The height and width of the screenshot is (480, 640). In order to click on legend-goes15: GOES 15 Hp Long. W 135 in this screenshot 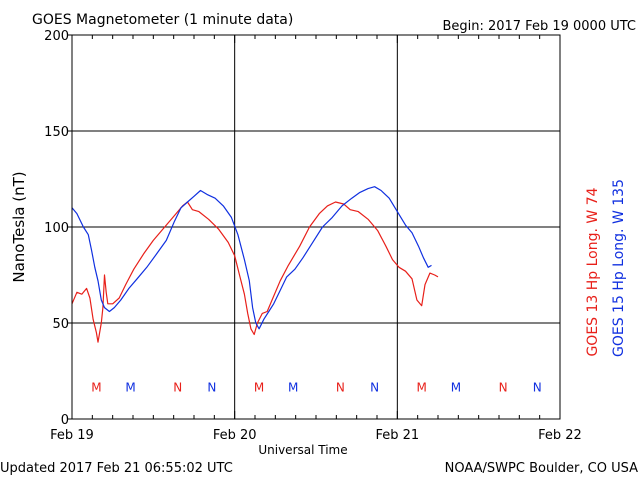, I will do `click(619, 268)`.